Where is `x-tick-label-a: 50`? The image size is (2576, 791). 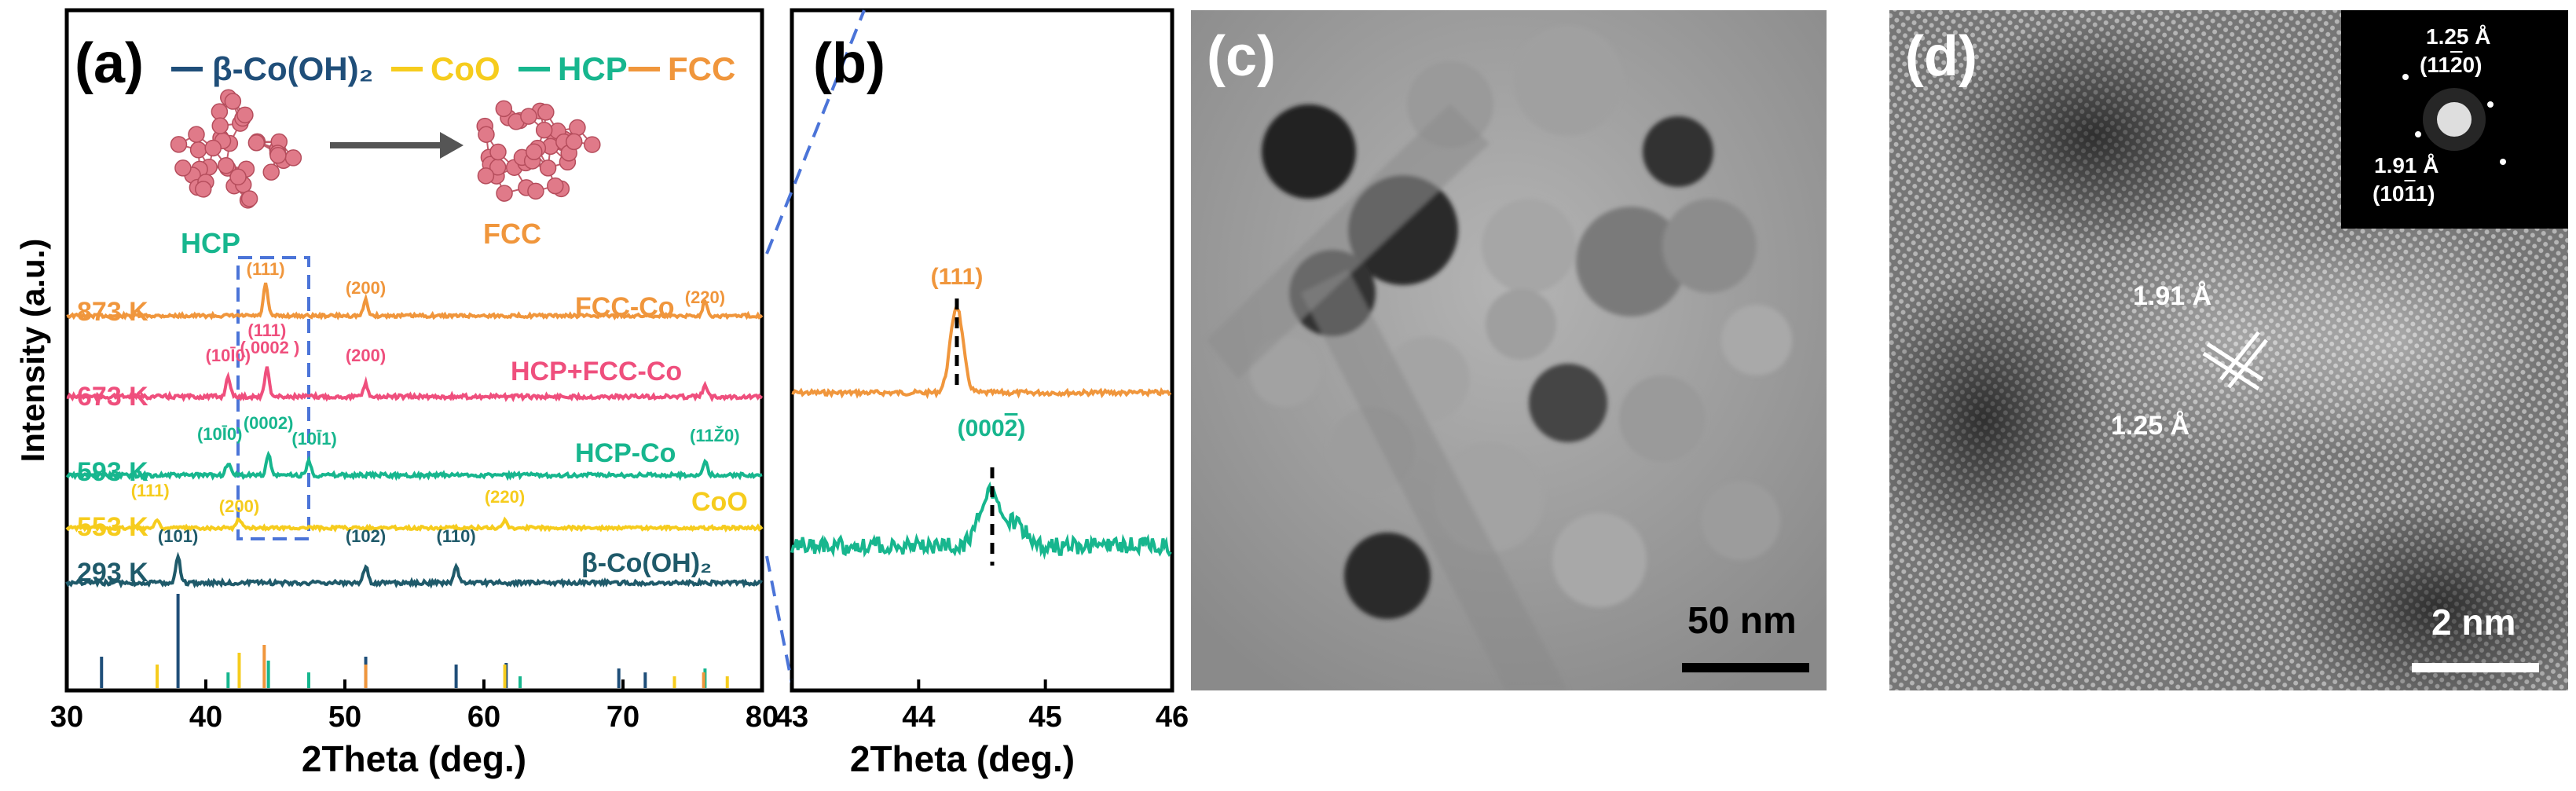
x-tick-label-a: 50 is located at coordinates (344, 717).